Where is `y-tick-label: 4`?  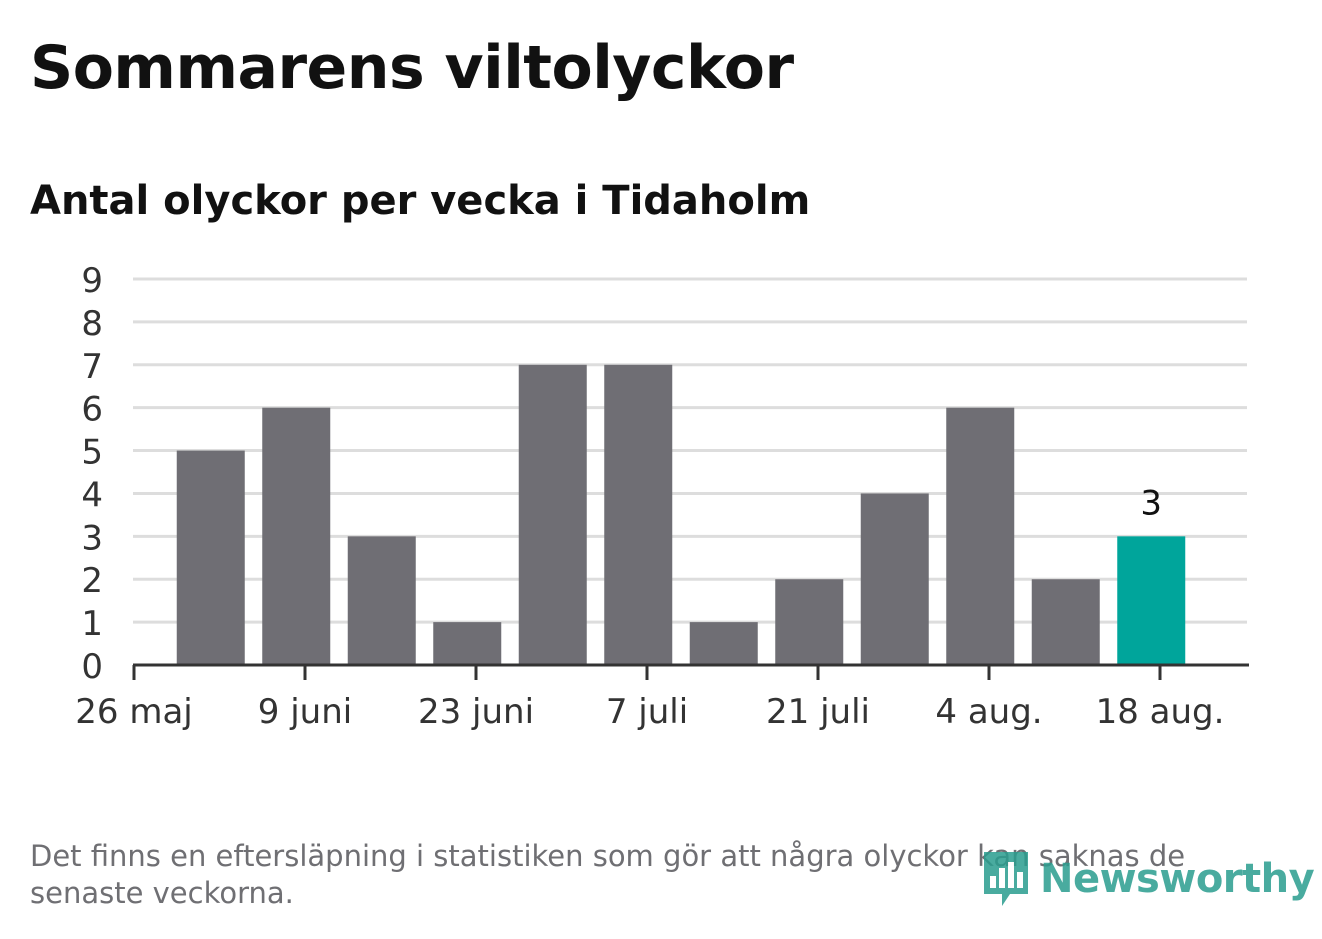 y-tick-label: 4 is located at coordinates (92, 495).